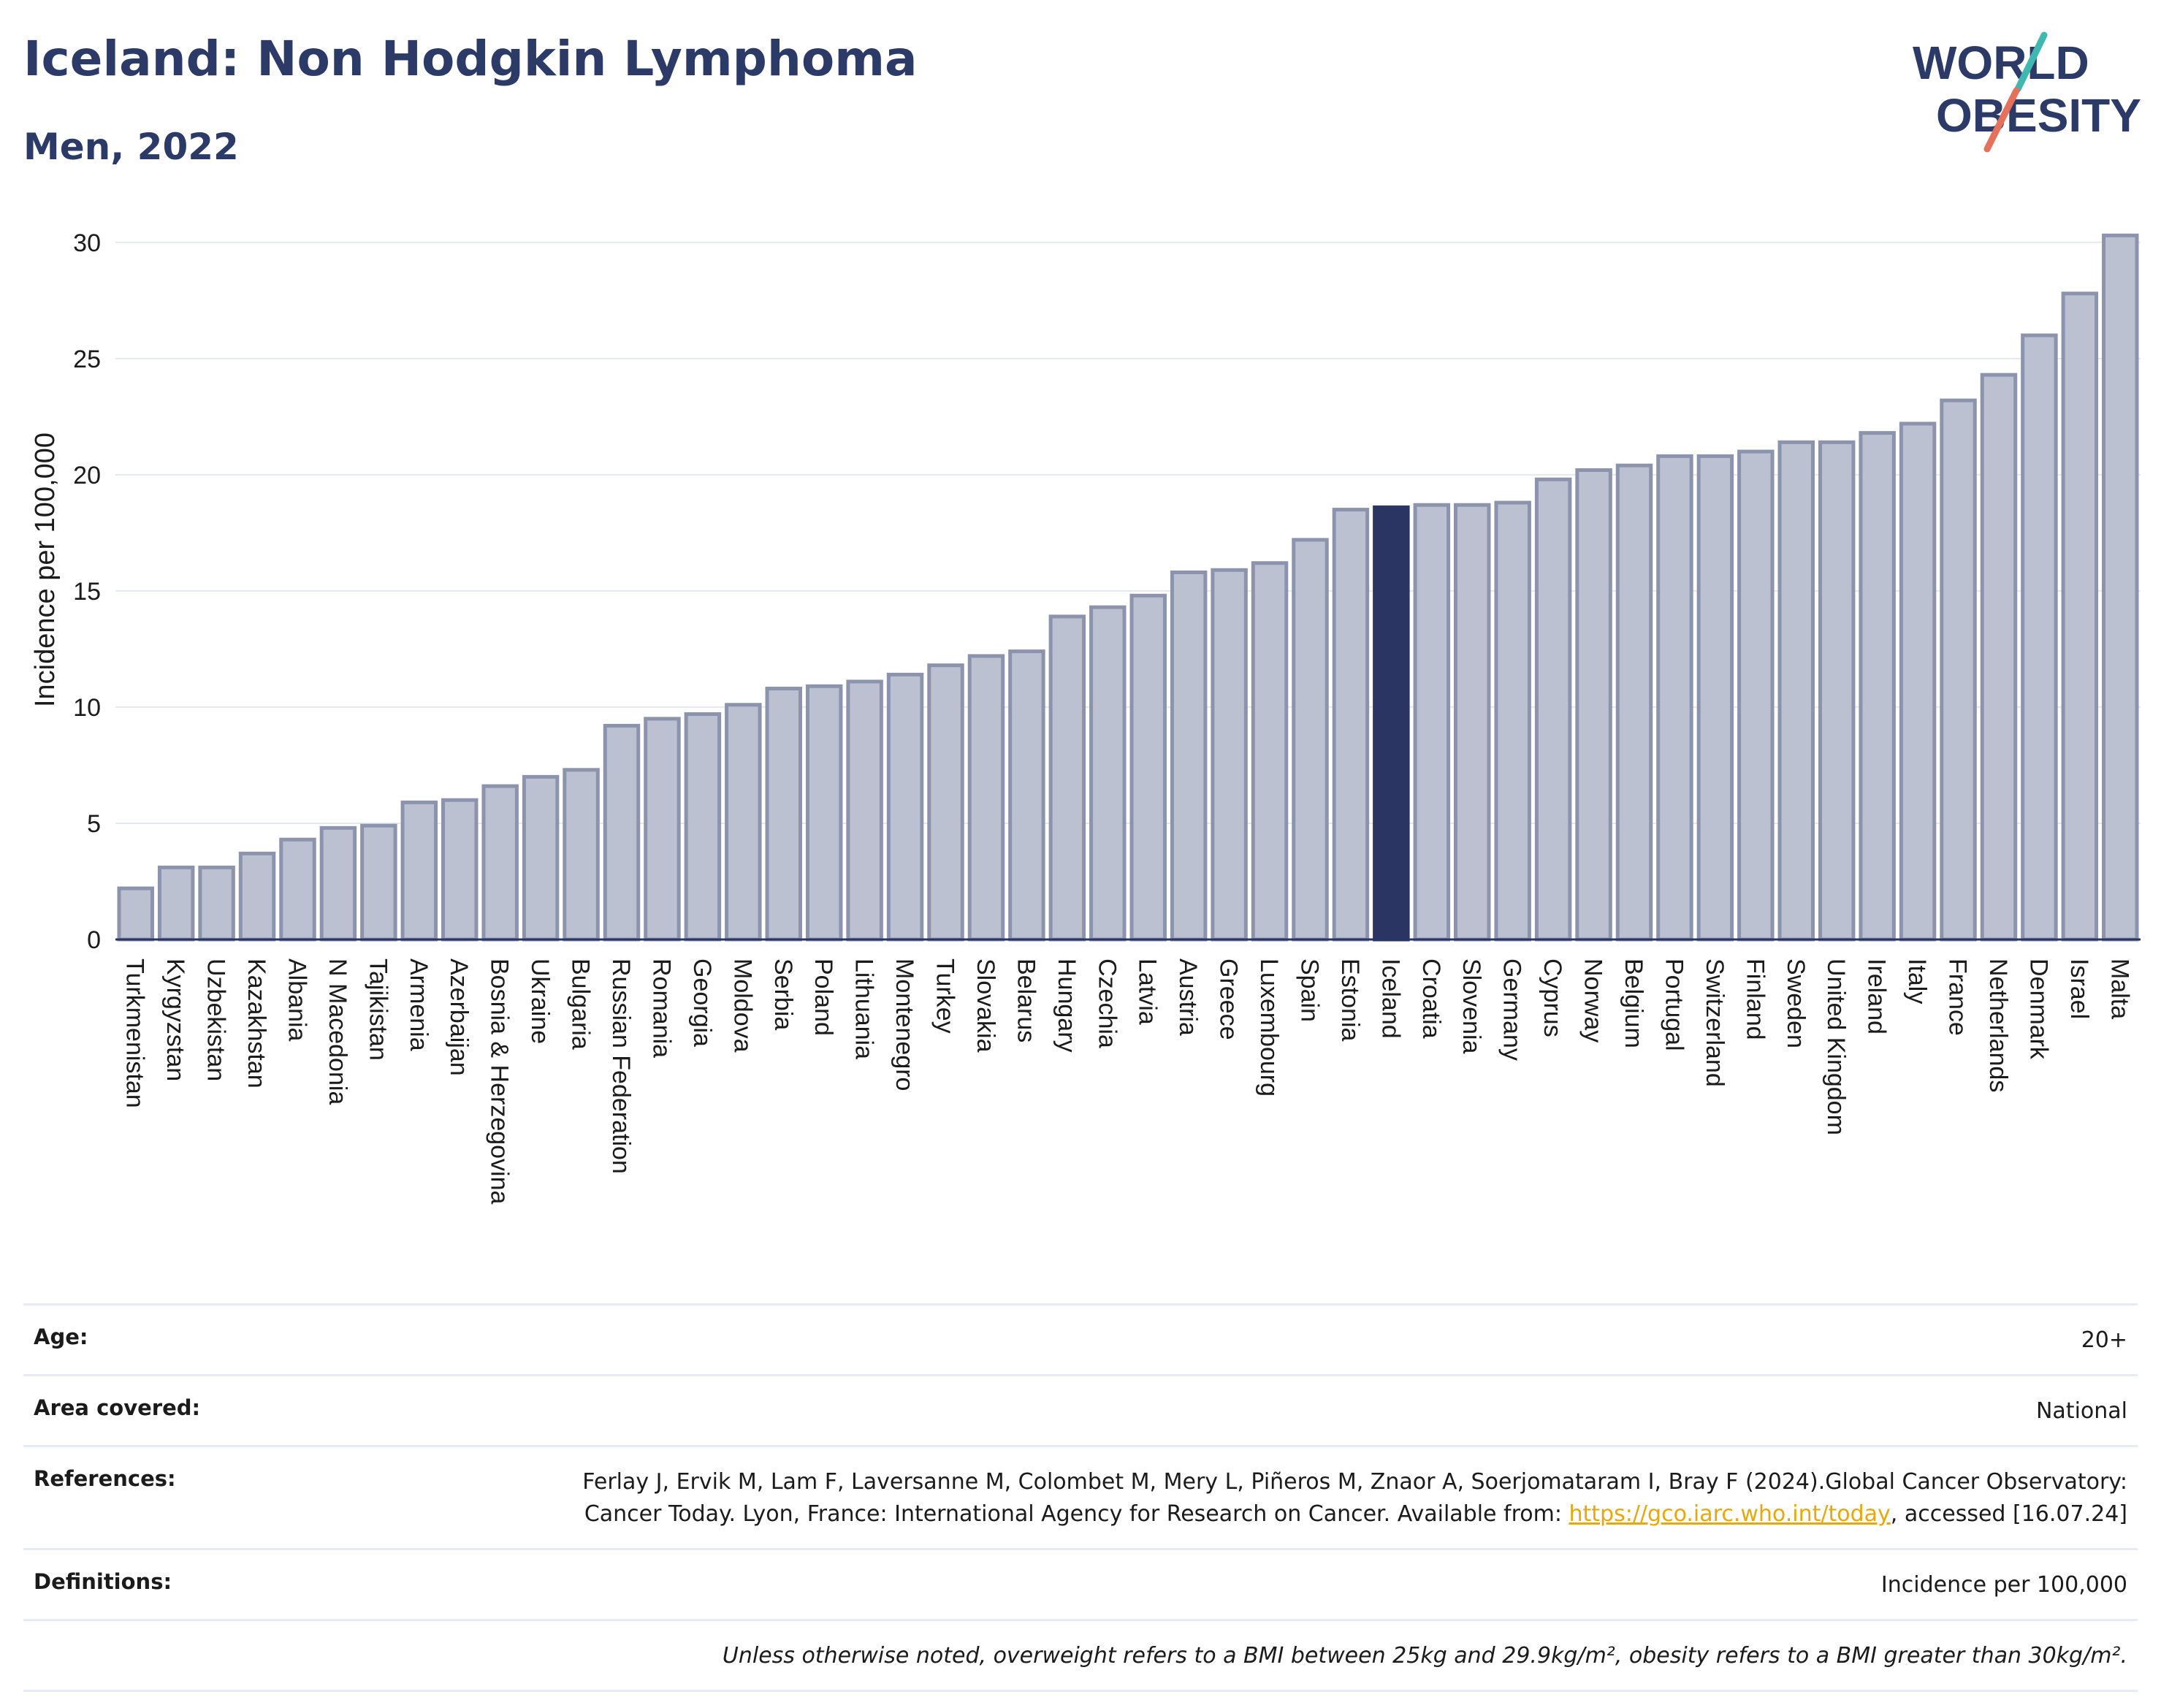  I want to click on y-tick-label: 10, so click(87, 708).